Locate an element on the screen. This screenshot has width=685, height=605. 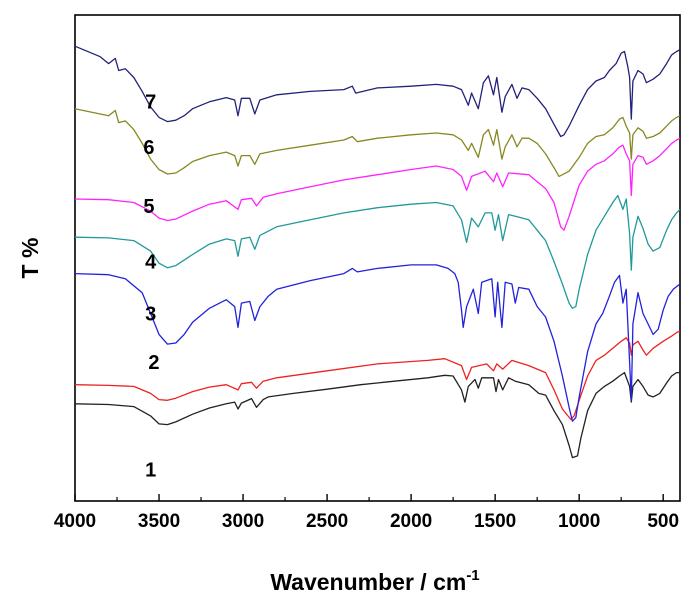
x-tick-label: 1500 is located at coordinates (495, 521).